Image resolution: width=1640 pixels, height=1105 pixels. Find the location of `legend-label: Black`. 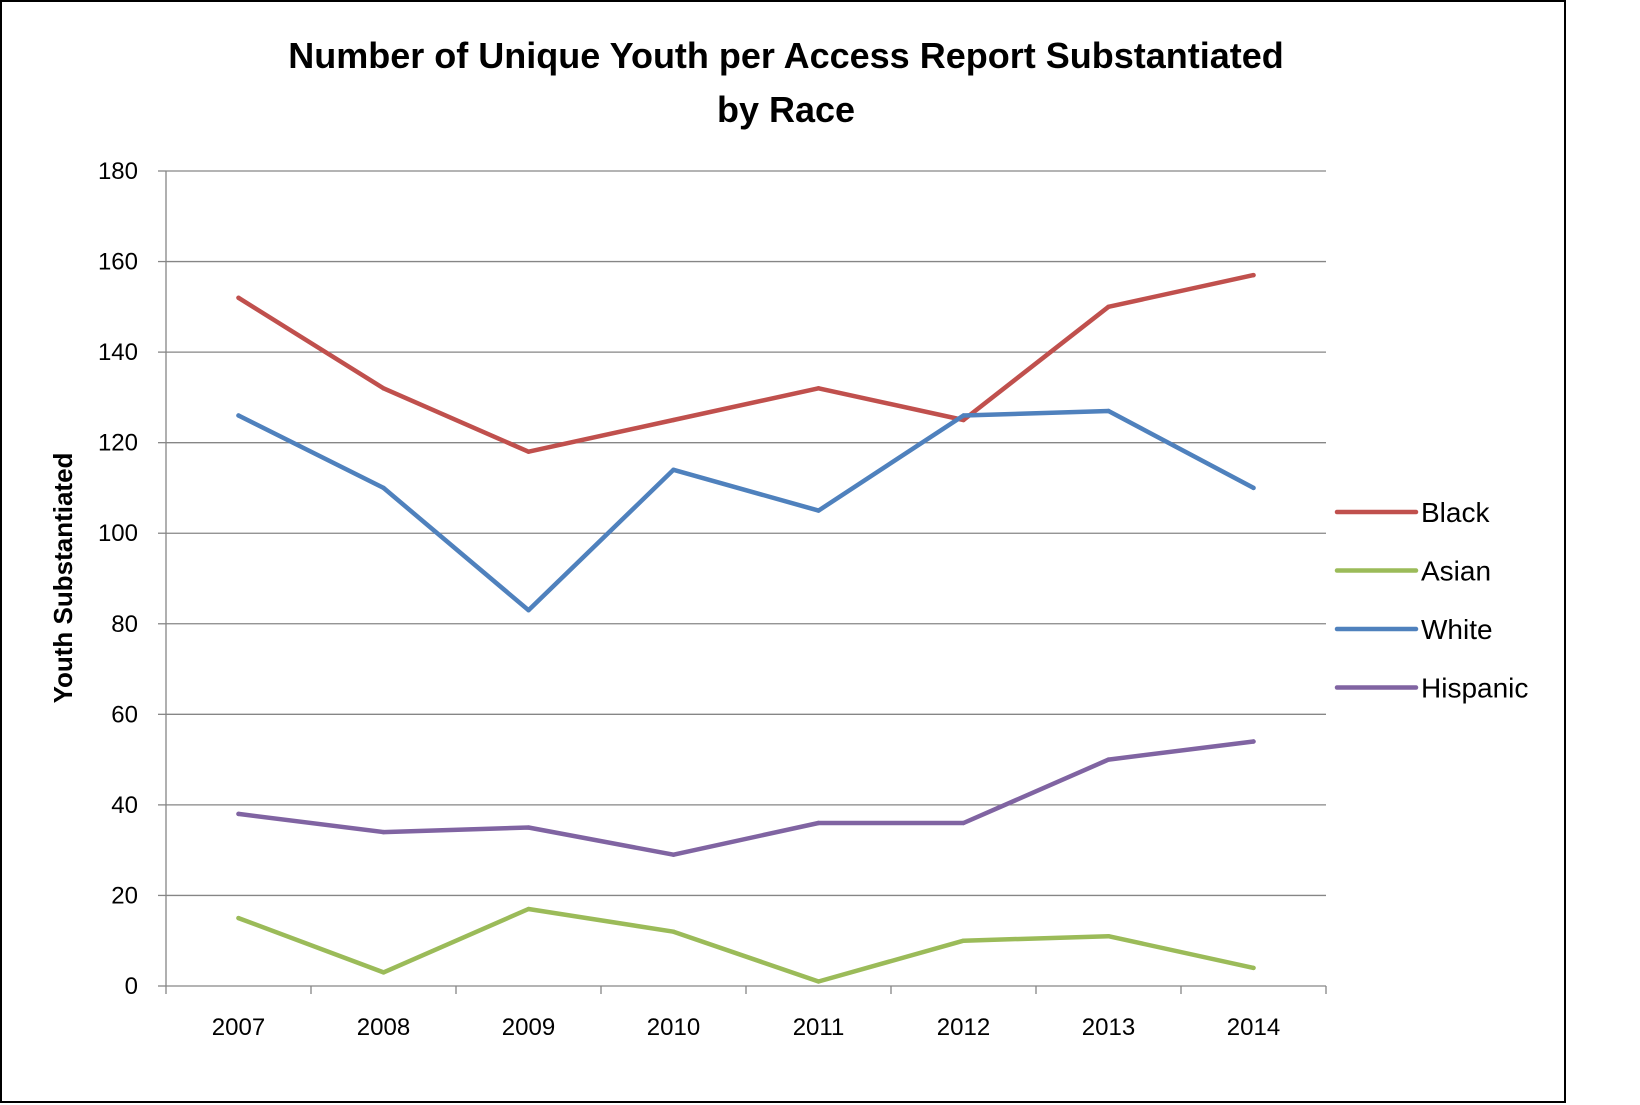

legend-label: Black is located at coordinates (1455, 512).